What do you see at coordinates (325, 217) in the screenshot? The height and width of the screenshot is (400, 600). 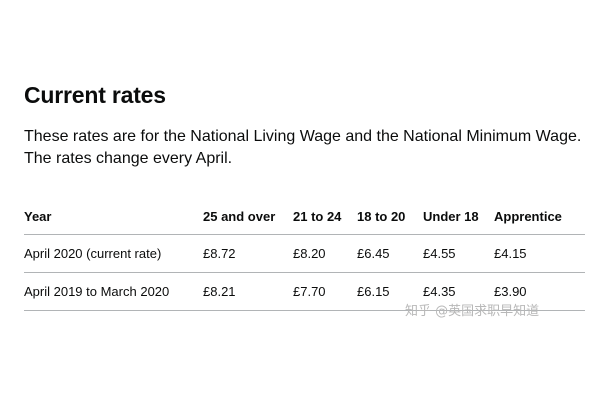 I see `header-21-to-24: 21 to 24` at bounding box center [325, 217].